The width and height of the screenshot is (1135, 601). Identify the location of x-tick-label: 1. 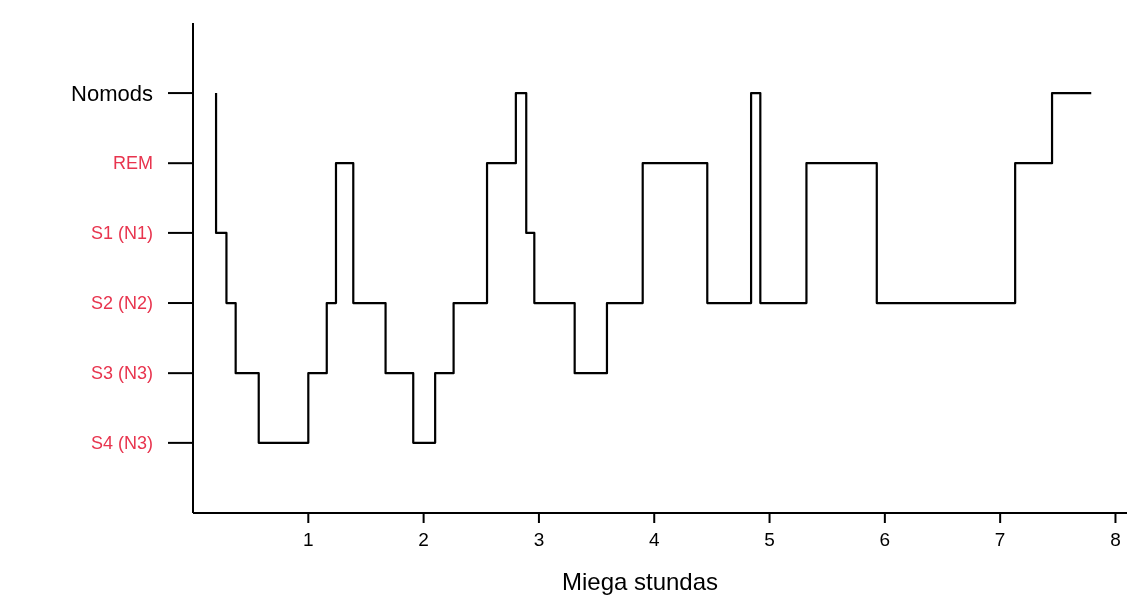
(308, 539).